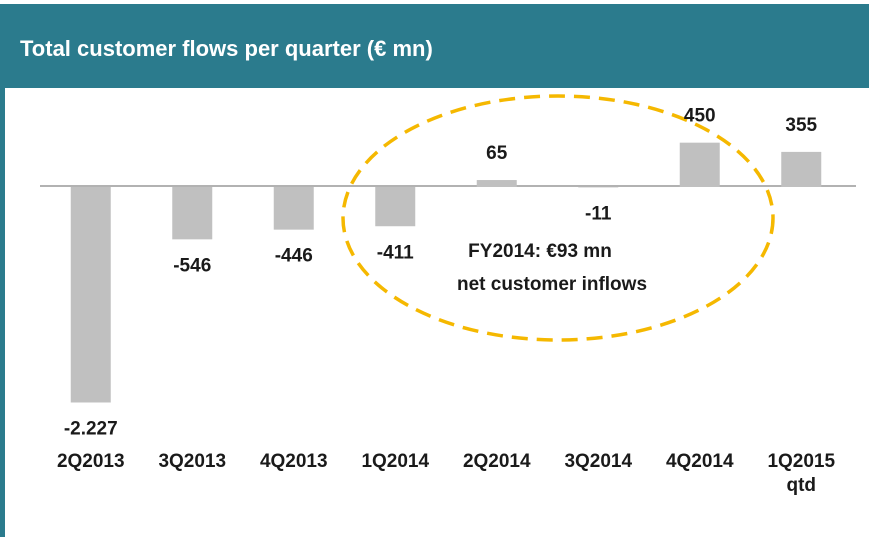 Image resolution: width=869 pixels, height=537 pixels. Describe the element at coordinates (226, 48) in the screenshot. I see `chart-title: Total customer flows per quarter (€ mn)` at that location.